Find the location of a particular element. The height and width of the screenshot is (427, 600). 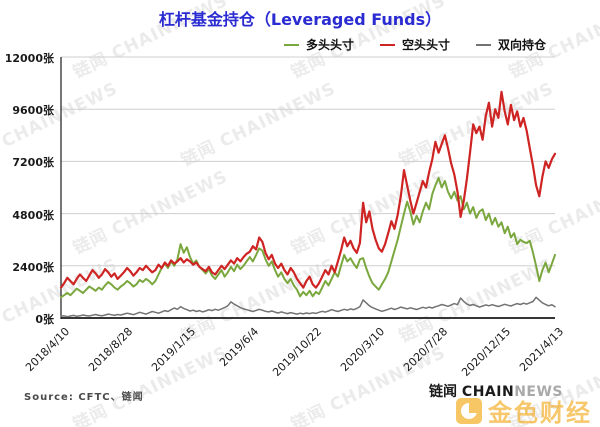

legend: 多头头寸 空头头寸 双向持仓 is located at coordinates (414, 44).